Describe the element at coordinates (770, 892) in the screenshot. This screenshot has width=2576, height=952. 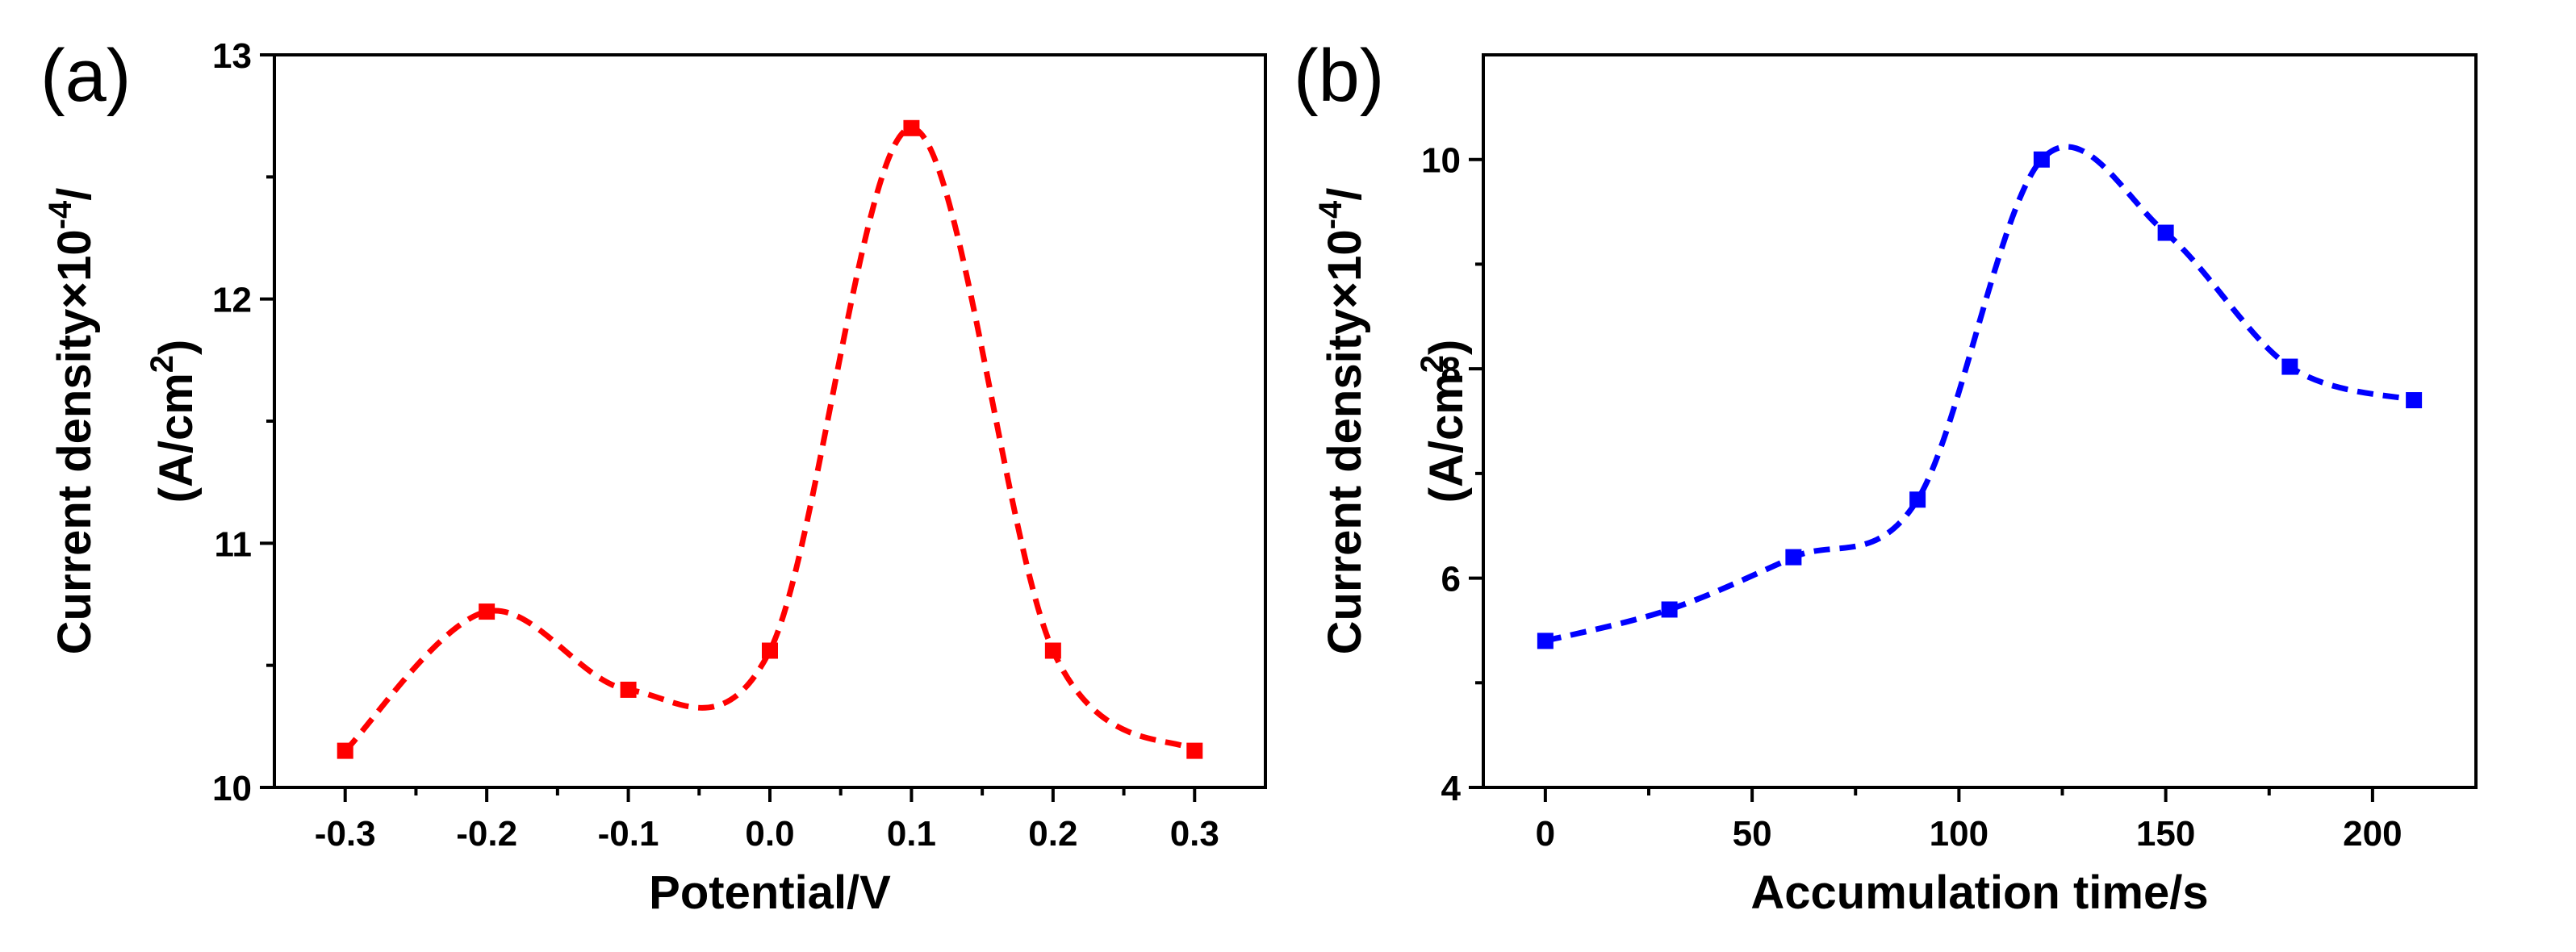
I see `a-x-axis-title: Potential/V` at that location.